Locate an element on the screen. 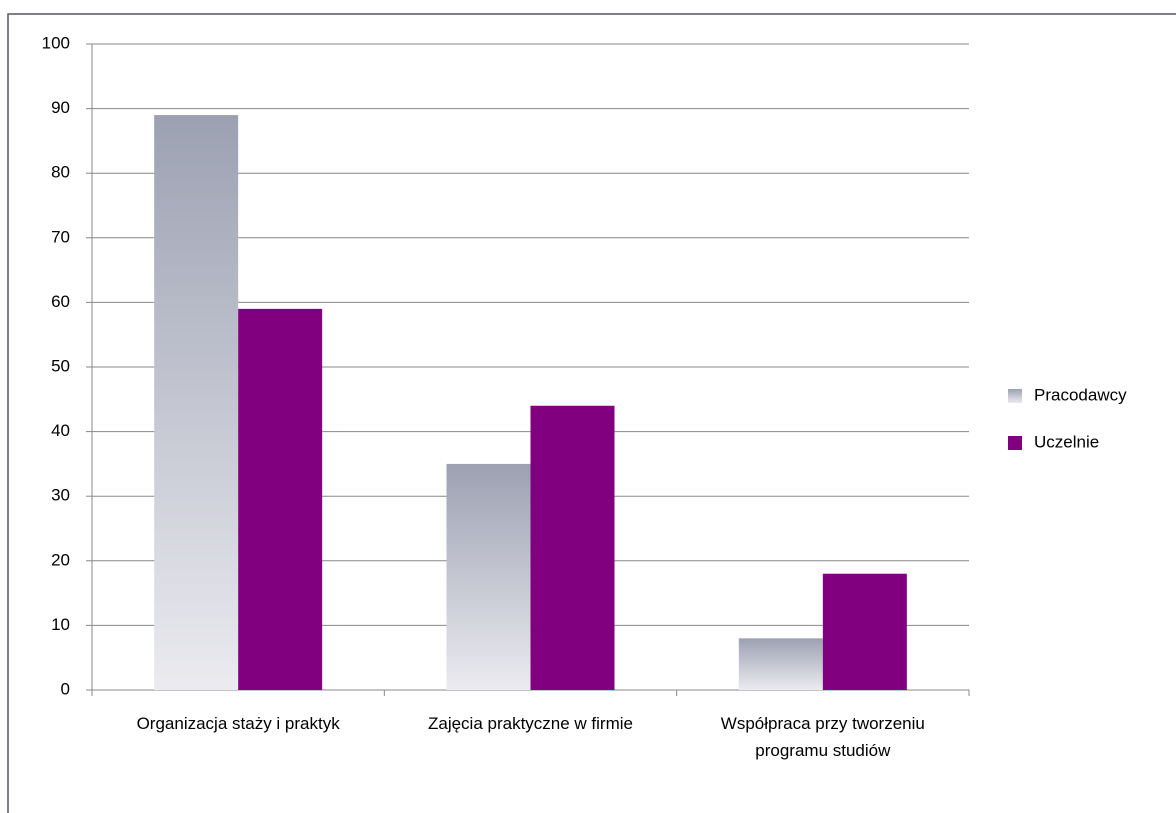  y-tick-label: 60 is located at coordinates (60, 301).